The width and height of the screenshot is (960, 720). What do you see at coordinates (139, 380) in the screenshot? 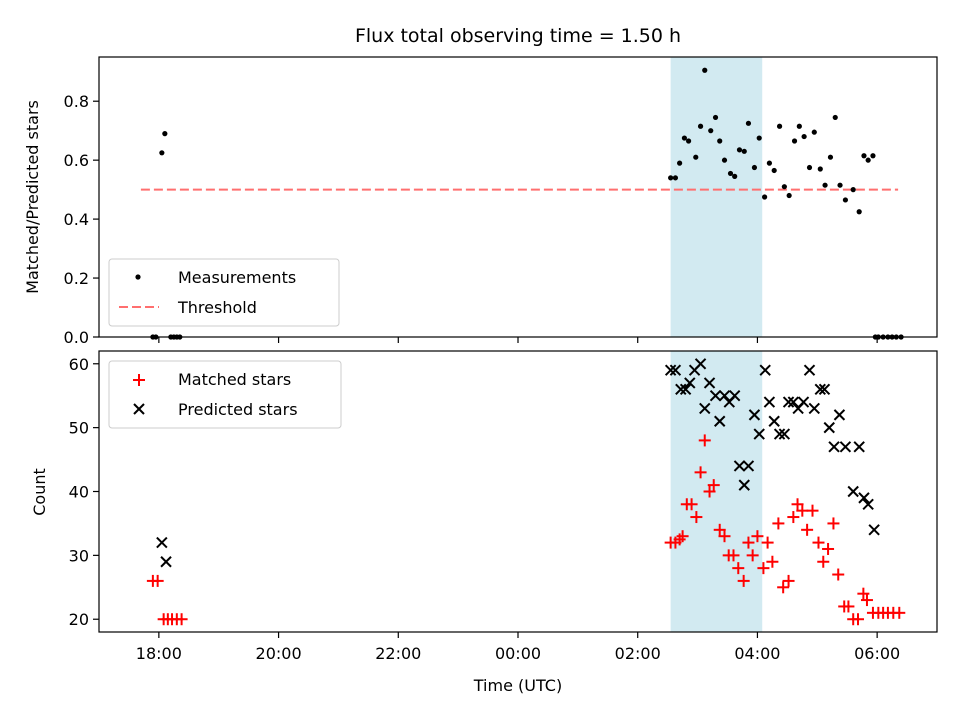
I see `legend-matched-stars-marker` at bounding box center [139, 380].